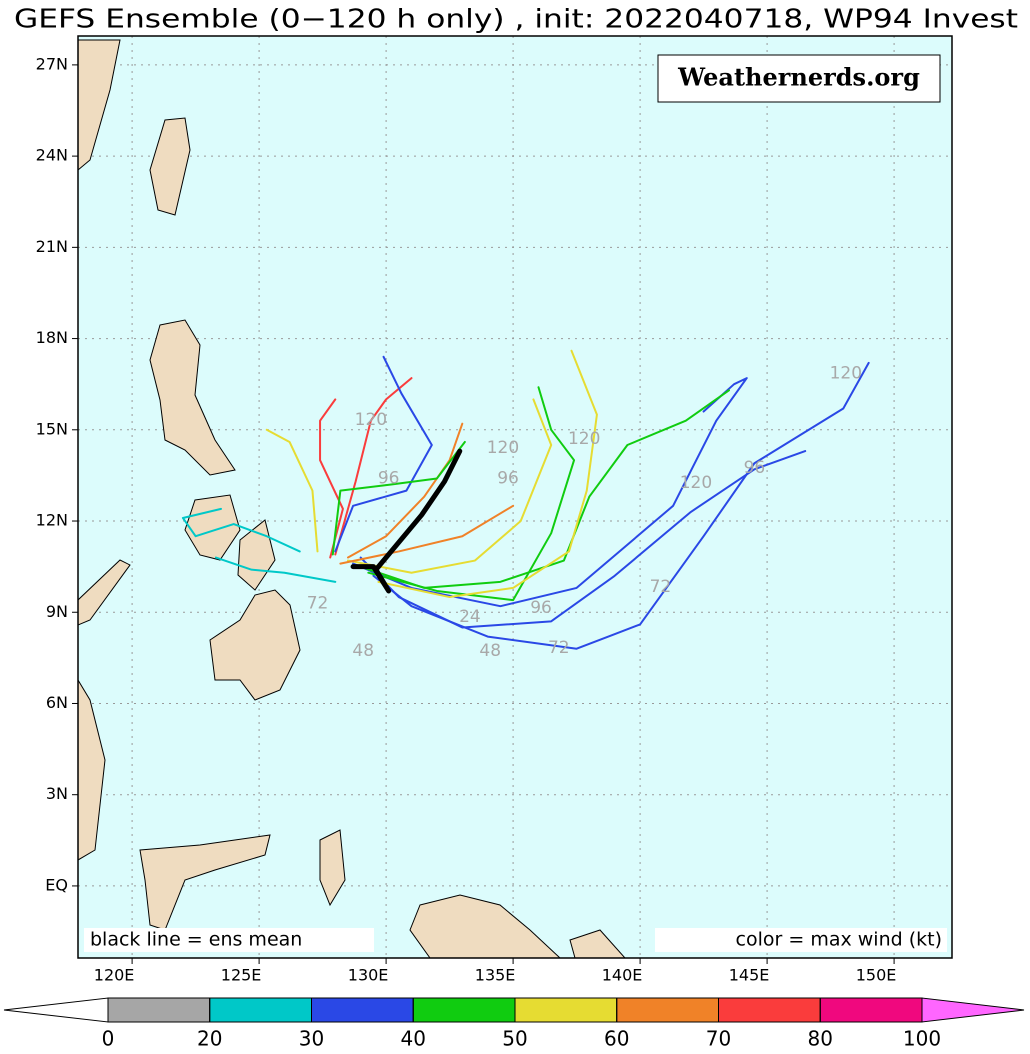 Image resolution: width=1030 pixels, height=1054 pixels. I want to click on x-tick-label: 125E, so click(241, 975).